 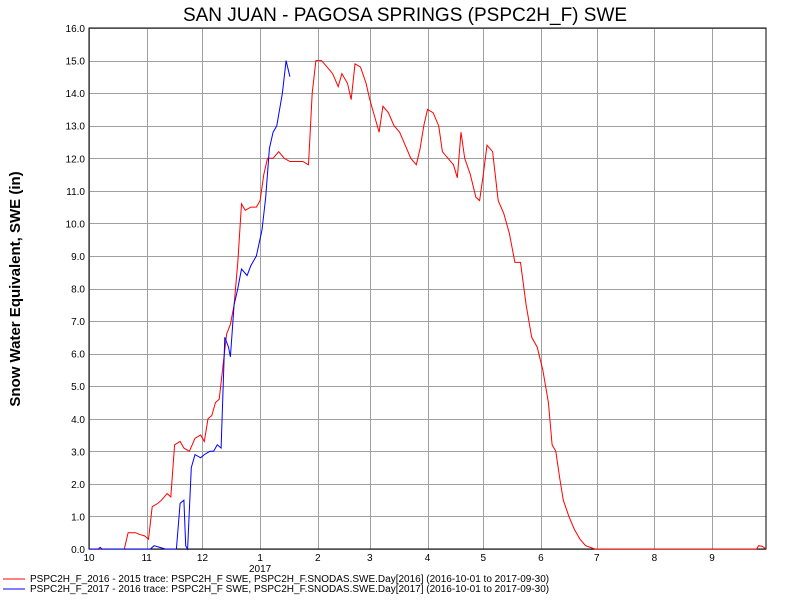 I want to click on x-tick-label: 2, so click(x=318, y=558).